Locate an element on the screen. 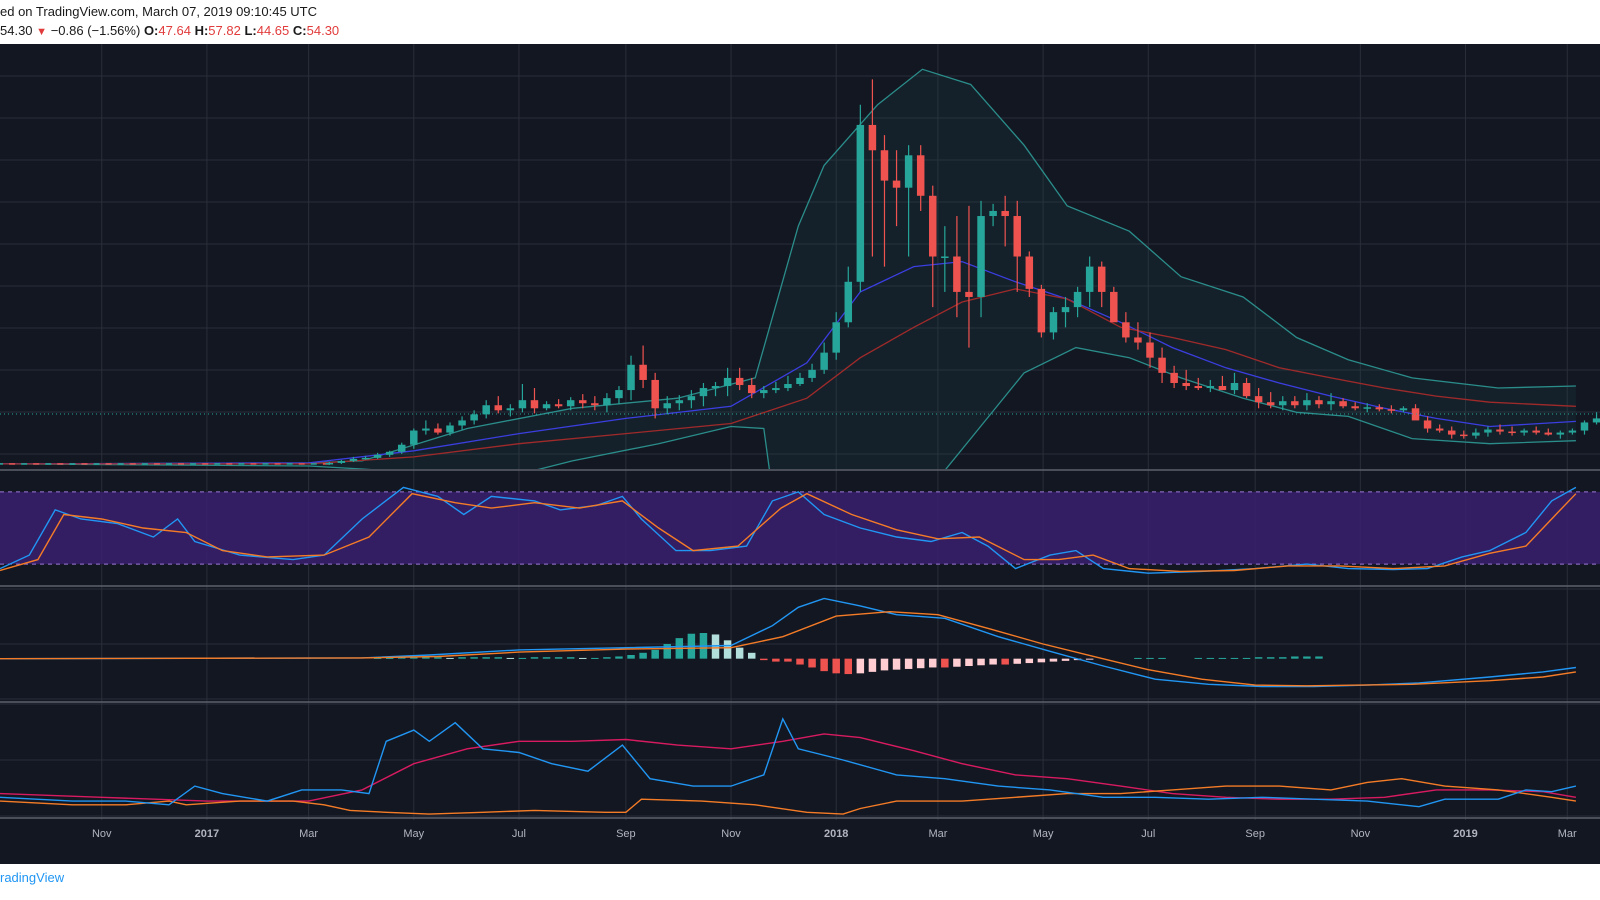  stoch-rsi-pane is located at coordinates (800, 530).